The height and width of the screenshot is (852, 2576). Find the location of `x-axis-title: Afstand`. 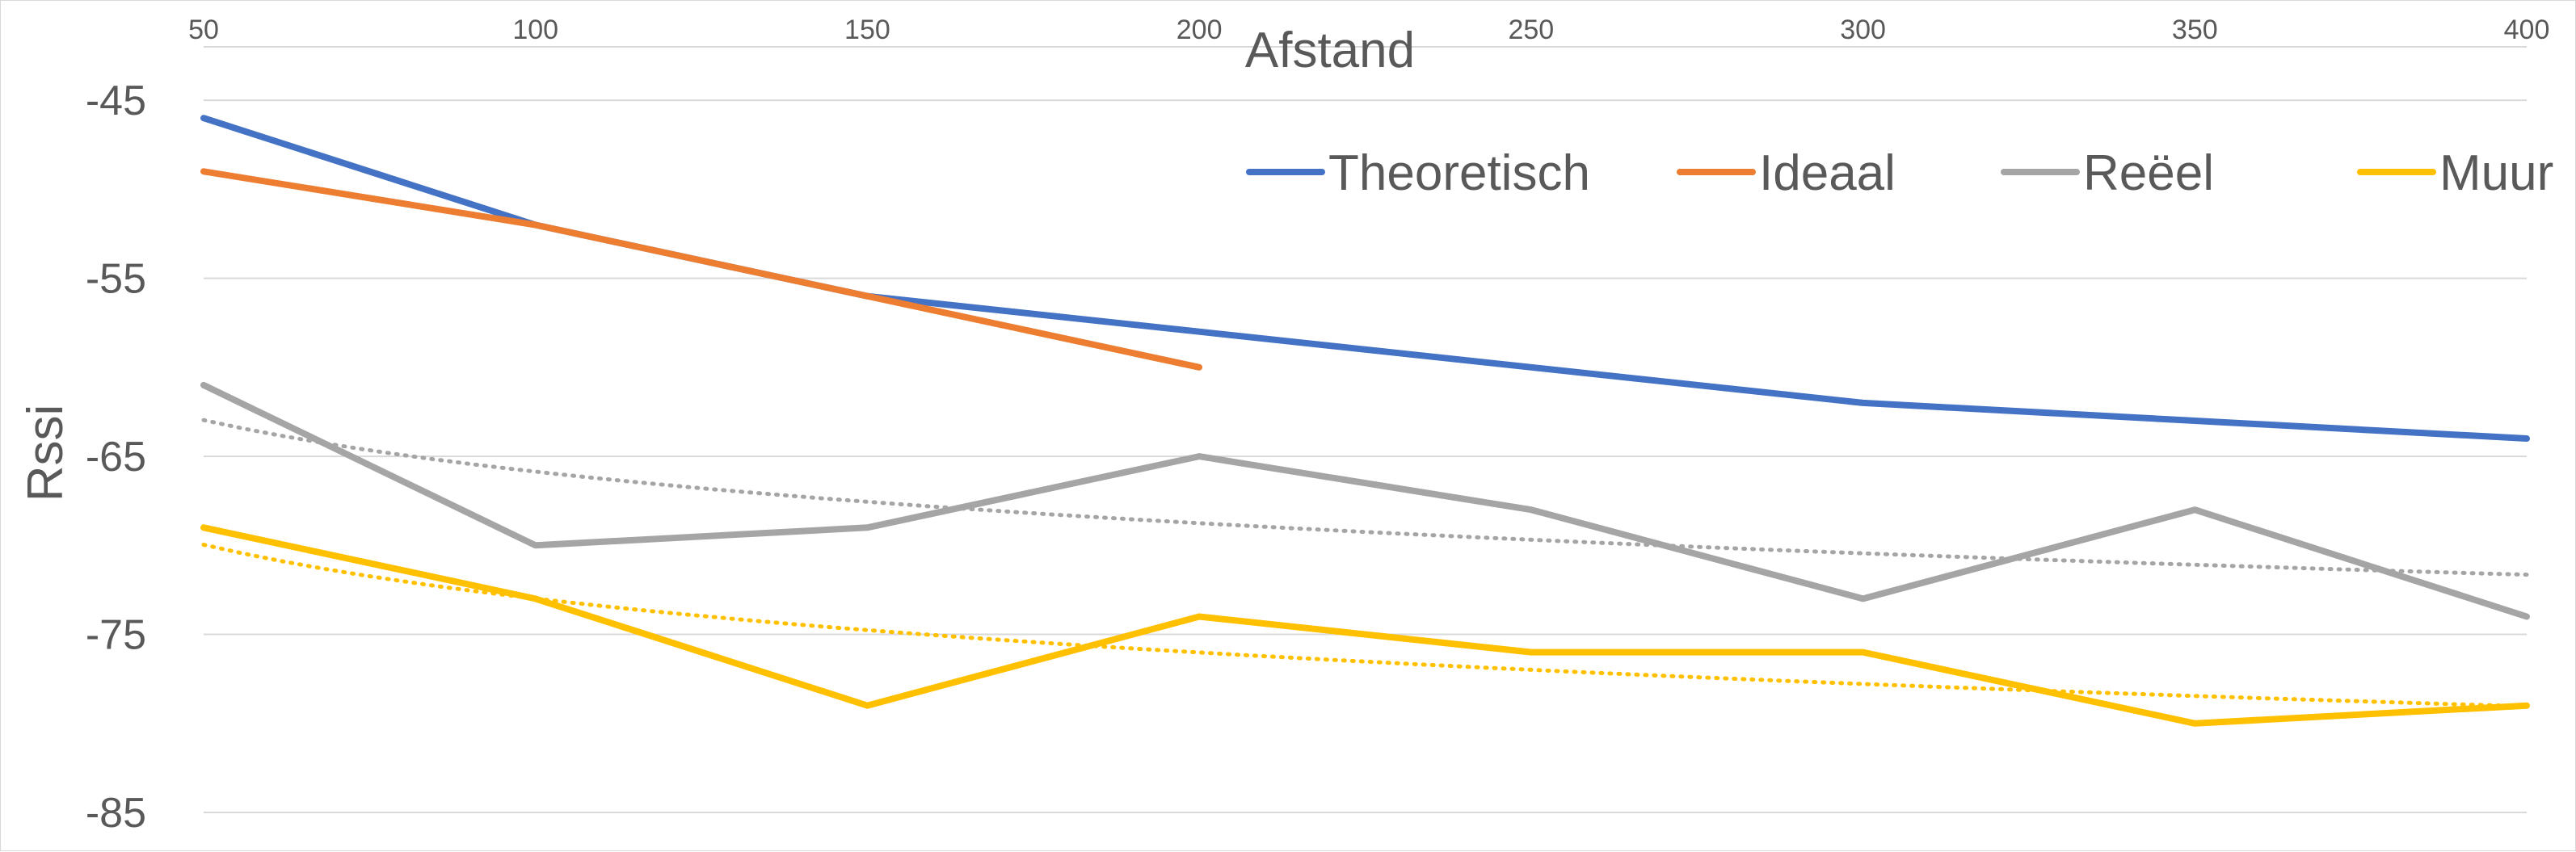

x-axis-title: Afstand is located at coordinates (1330, 50).